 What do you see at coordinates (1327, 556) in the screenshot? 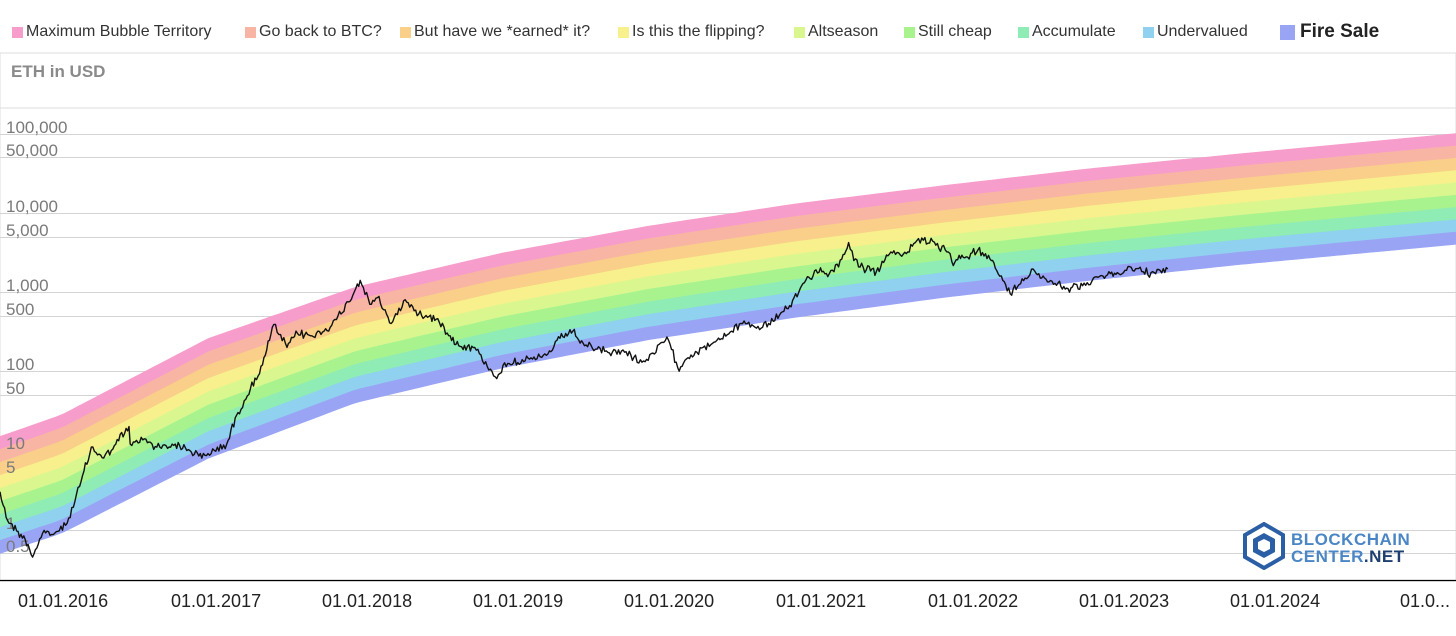
I see `logo-text-center: CENTER` at bounding box center [1327, 556].